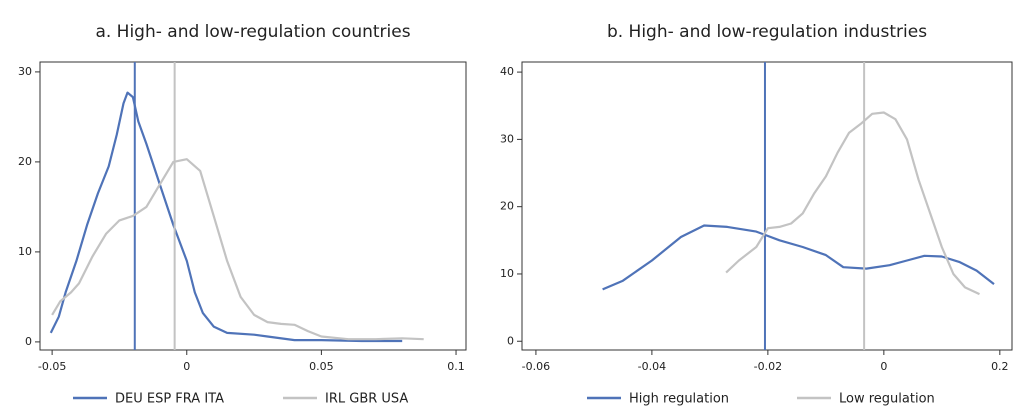 This screenshot has height=411, width=1015. What do you see at coordinates (169, 399) in the screenshot?
I see `legend-label: DEU ESP FRA ITA` at bounding box center [169, 399].